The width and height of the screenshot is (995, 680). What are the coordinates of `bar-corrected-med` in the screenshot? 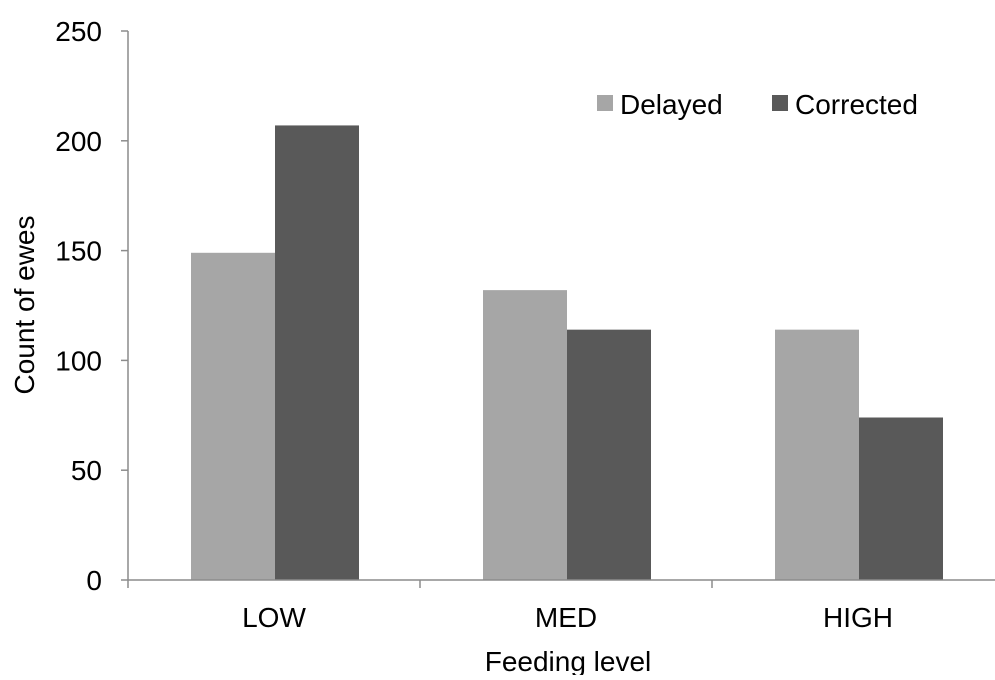 It's located at (609, 454).